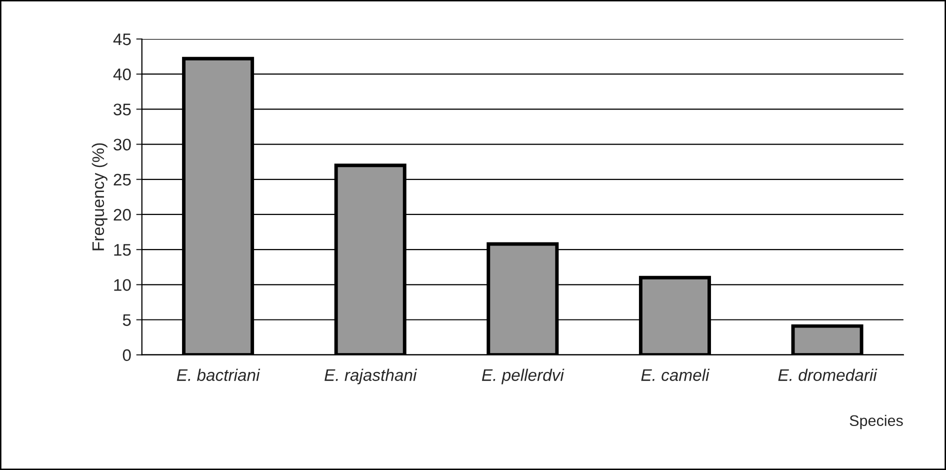 This screenshot has width=946, height=470. What do you see at coordinates (126, 320) in the screenshot?
I see `y-tick-label: 5` at bounding box center [126, 320].